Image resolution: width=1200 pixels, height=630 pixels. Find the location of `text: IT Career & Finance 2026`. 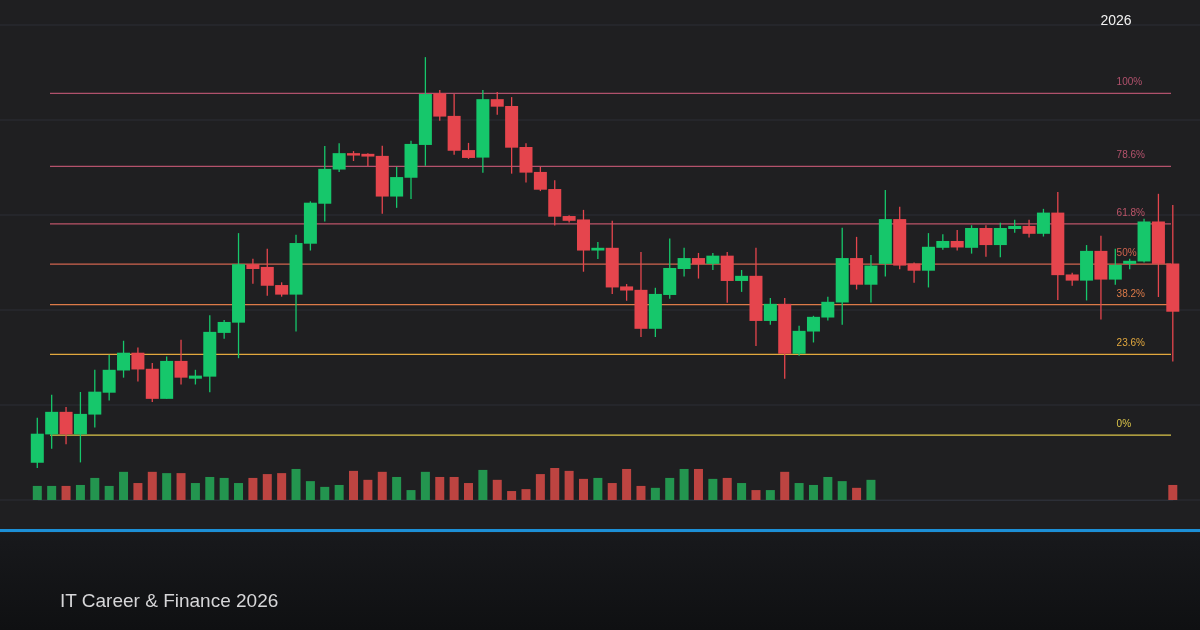

text: IT Career & Finance 2026 is located at coordinates (169, 600).